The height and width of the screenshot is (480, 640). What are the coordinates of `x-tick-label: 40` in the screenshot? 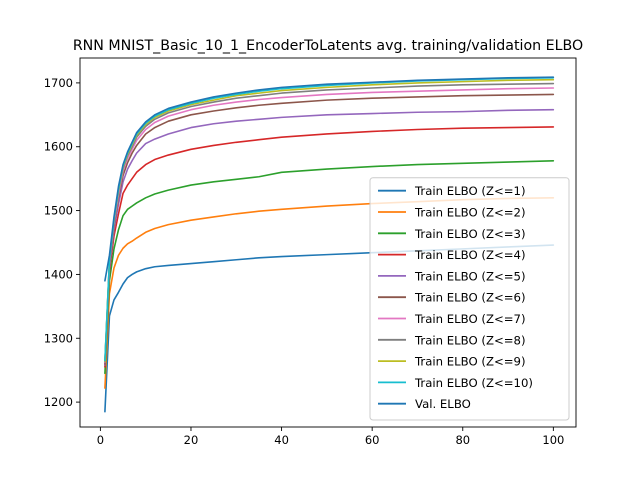 It's located at (281, 440).